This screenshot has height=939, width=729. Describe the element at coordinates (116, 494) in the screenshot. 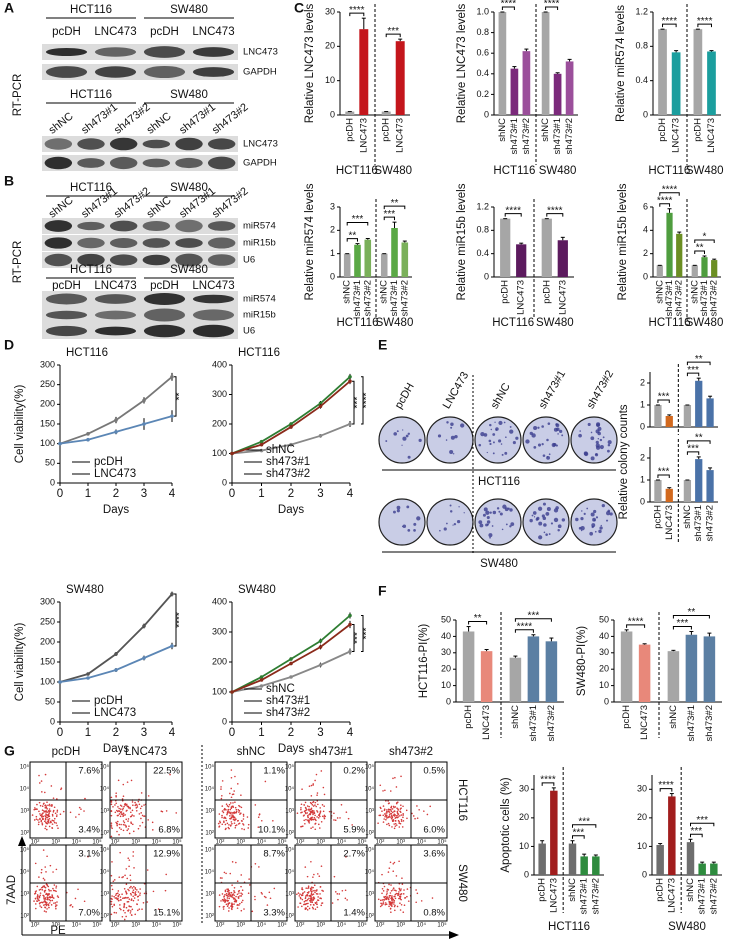

I see `x-tick-label: 2` at that location.